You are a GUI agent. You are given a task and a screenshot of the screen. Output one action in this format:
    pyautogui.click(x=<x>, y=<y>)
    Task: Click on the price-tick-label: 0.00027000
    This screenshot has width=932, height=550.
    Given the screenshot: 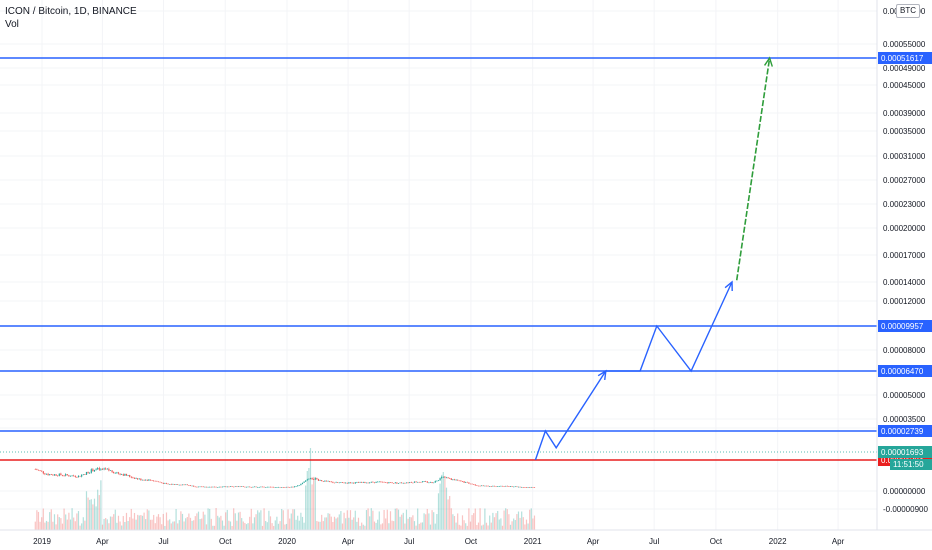 What is the action you would take?
    pyautogui.click(x=904, y=180)
    